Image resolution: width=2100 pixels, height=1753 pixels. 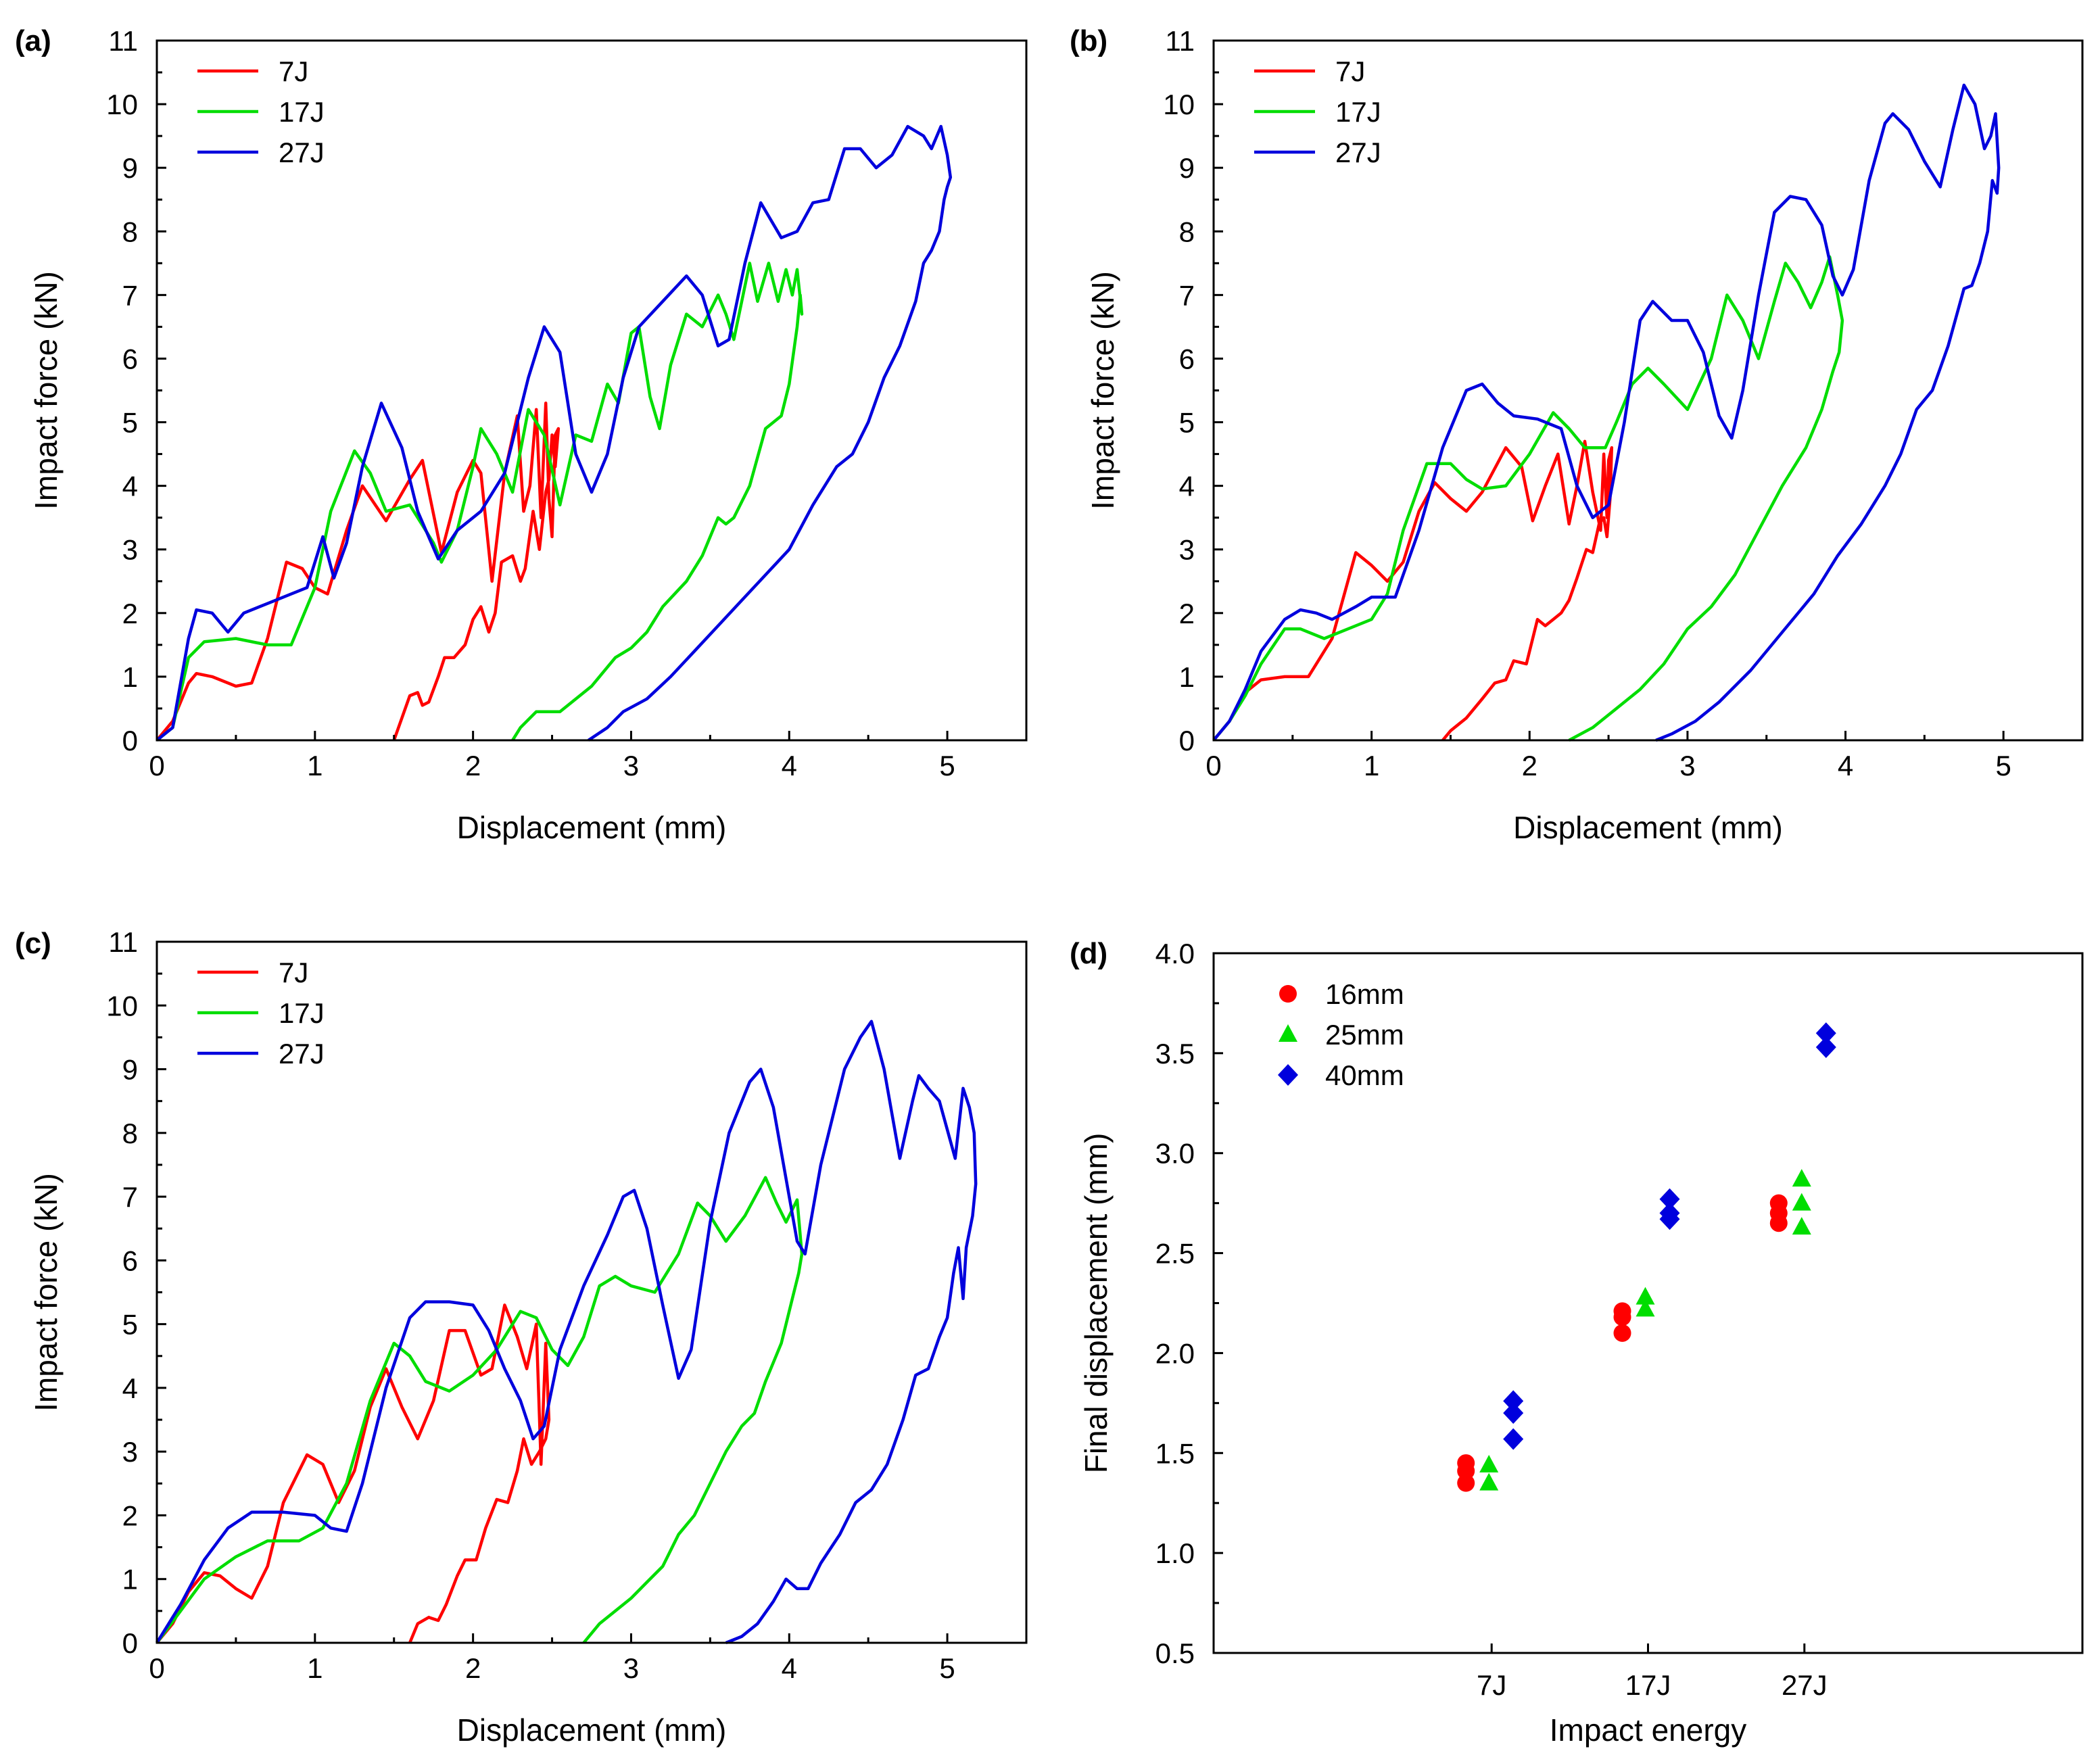 I want to click on y-tick-label: 3.5, so click(x=1175, y=1054).